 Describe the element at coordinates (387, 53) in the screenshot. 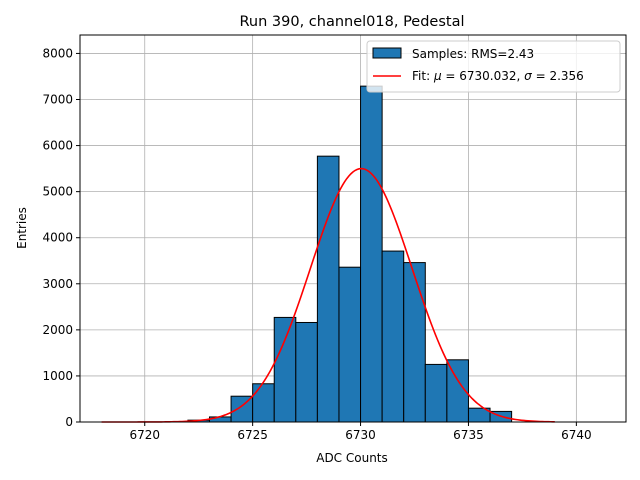

I see `legend-histogram-swatch` at that location.